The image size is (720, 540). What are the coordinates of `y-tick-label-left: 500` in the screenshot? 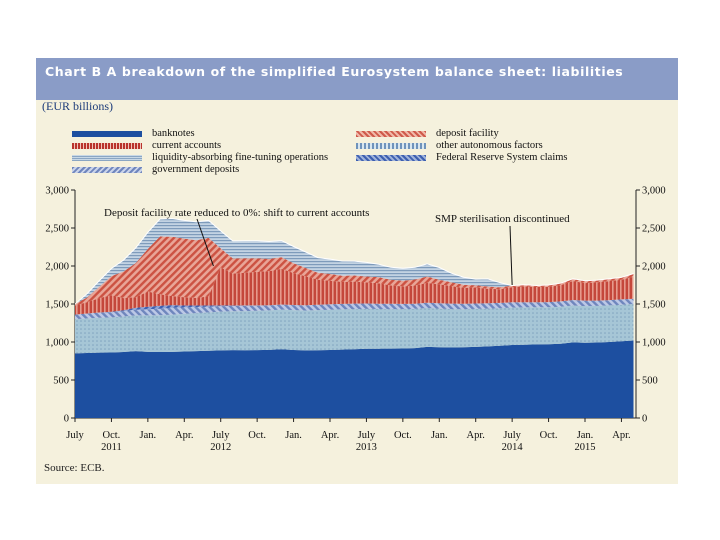 It's located at (61, 381).